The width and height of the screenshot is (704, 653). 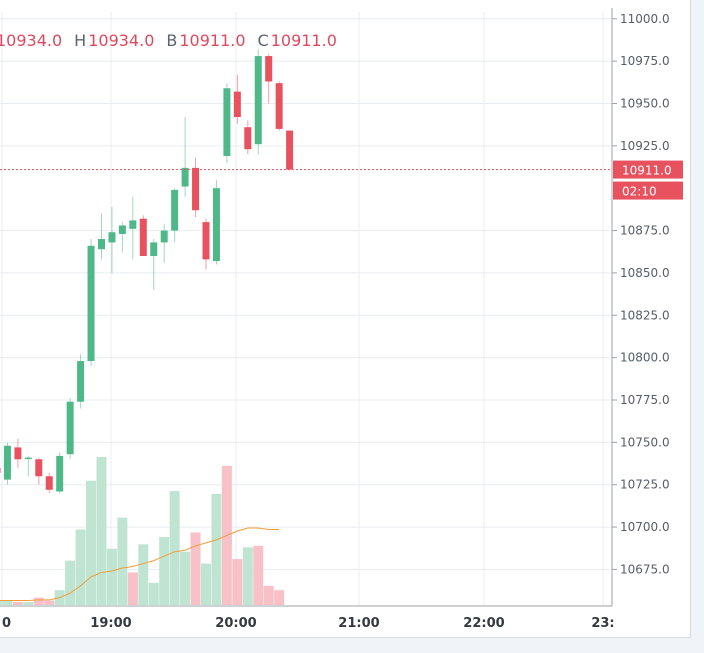 I want to click on close-value: 10911.0, so click(x=303, y=40).